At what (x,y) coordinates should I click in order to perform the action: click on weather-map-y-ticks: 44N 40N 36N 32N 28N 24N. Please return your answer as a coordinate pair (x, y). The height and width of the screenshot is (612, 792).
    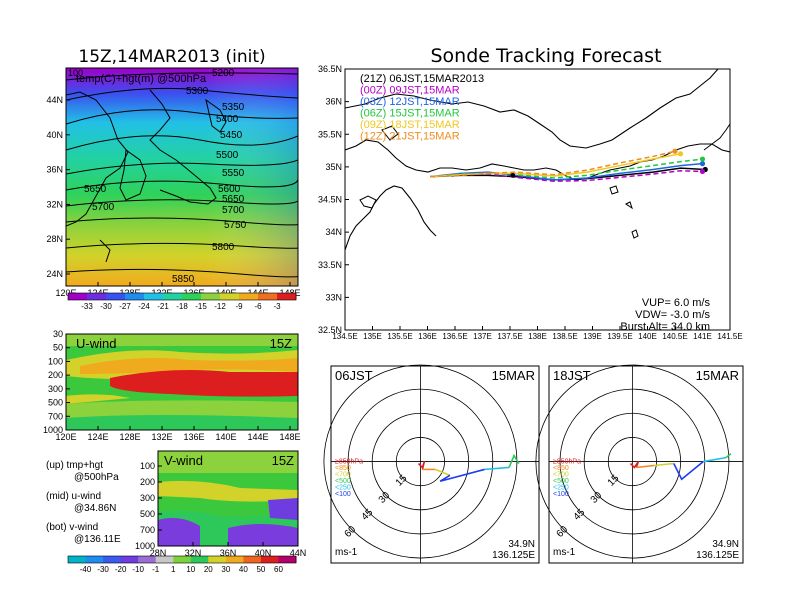
    Looking at the image, I should click on (58, 187).